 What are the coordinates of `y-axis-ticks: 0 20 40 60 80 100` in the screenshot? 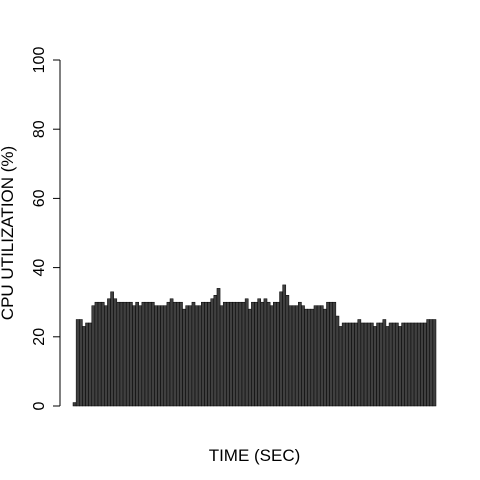 It's located at (45, 228).